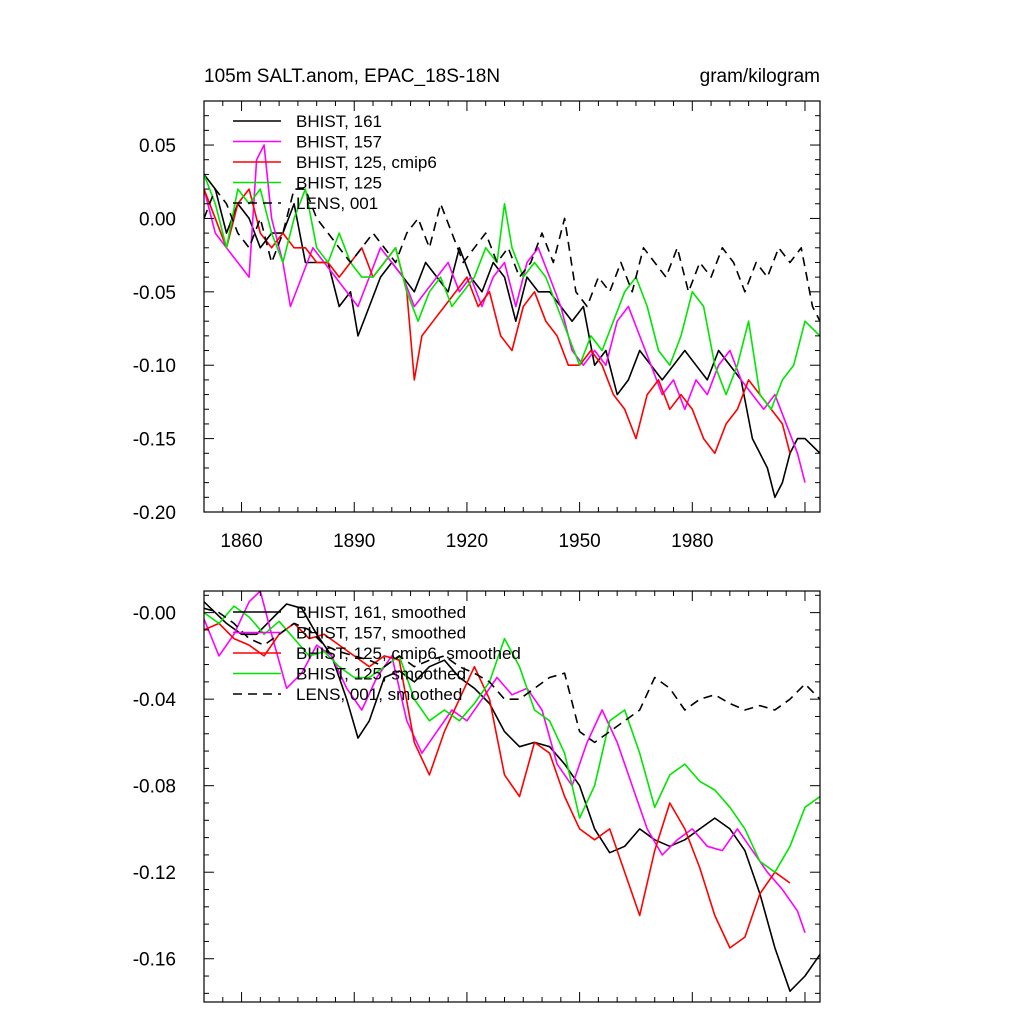  What do you see at coordinates (579, 541) in the screenshot?
I see `x-tick-label: 1950` at bounding box center [579, 541].